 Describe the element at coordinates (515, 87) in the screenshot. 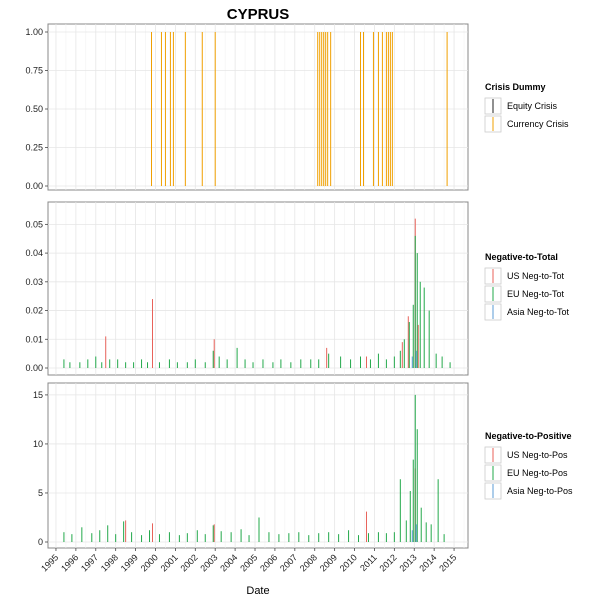

I see `legend-title: Crisis Dummy` at that location.